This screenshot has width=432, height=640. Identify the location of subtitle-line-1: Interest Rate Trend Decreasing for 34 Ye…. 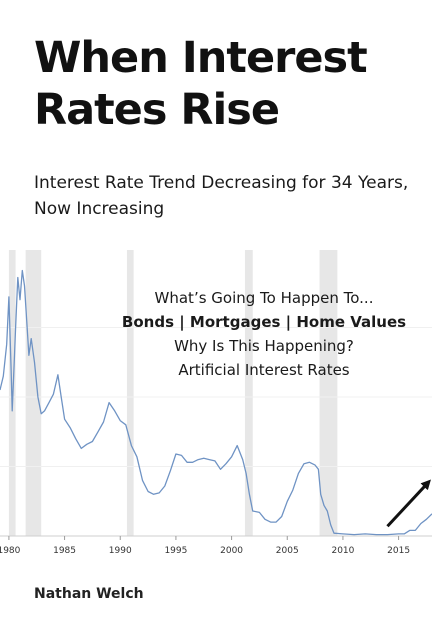
(221, 183).